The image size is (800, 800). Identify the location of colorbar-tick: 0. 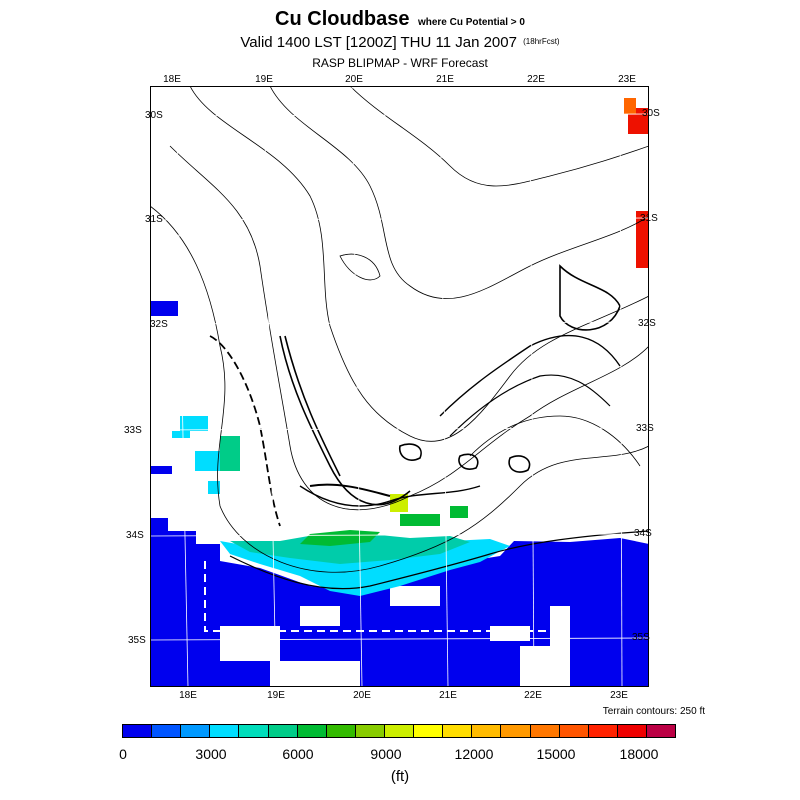
(123, 754).